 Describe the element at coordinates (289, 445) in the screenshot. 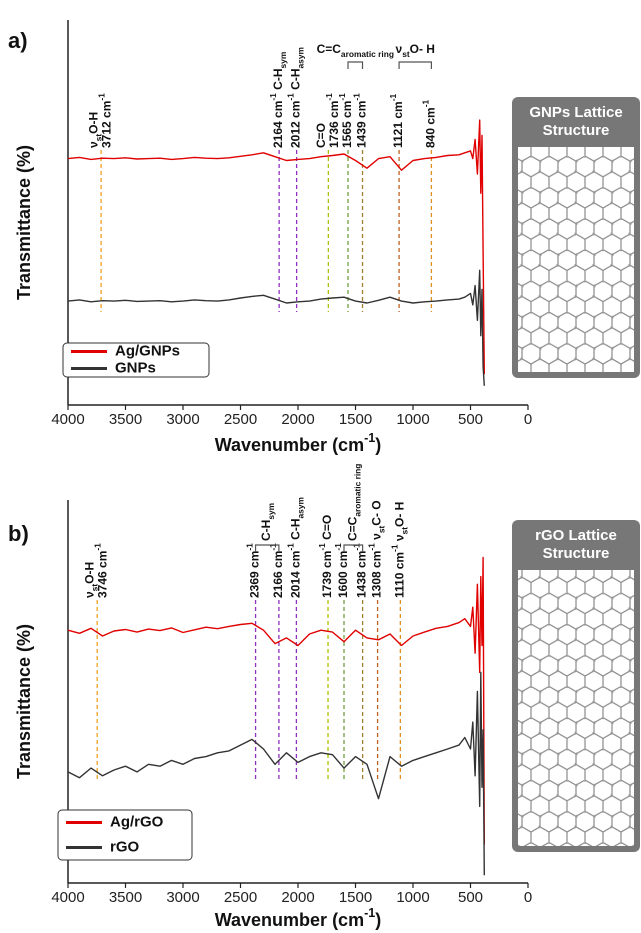

I see `text-part: Wavenumber (cm` at that location.